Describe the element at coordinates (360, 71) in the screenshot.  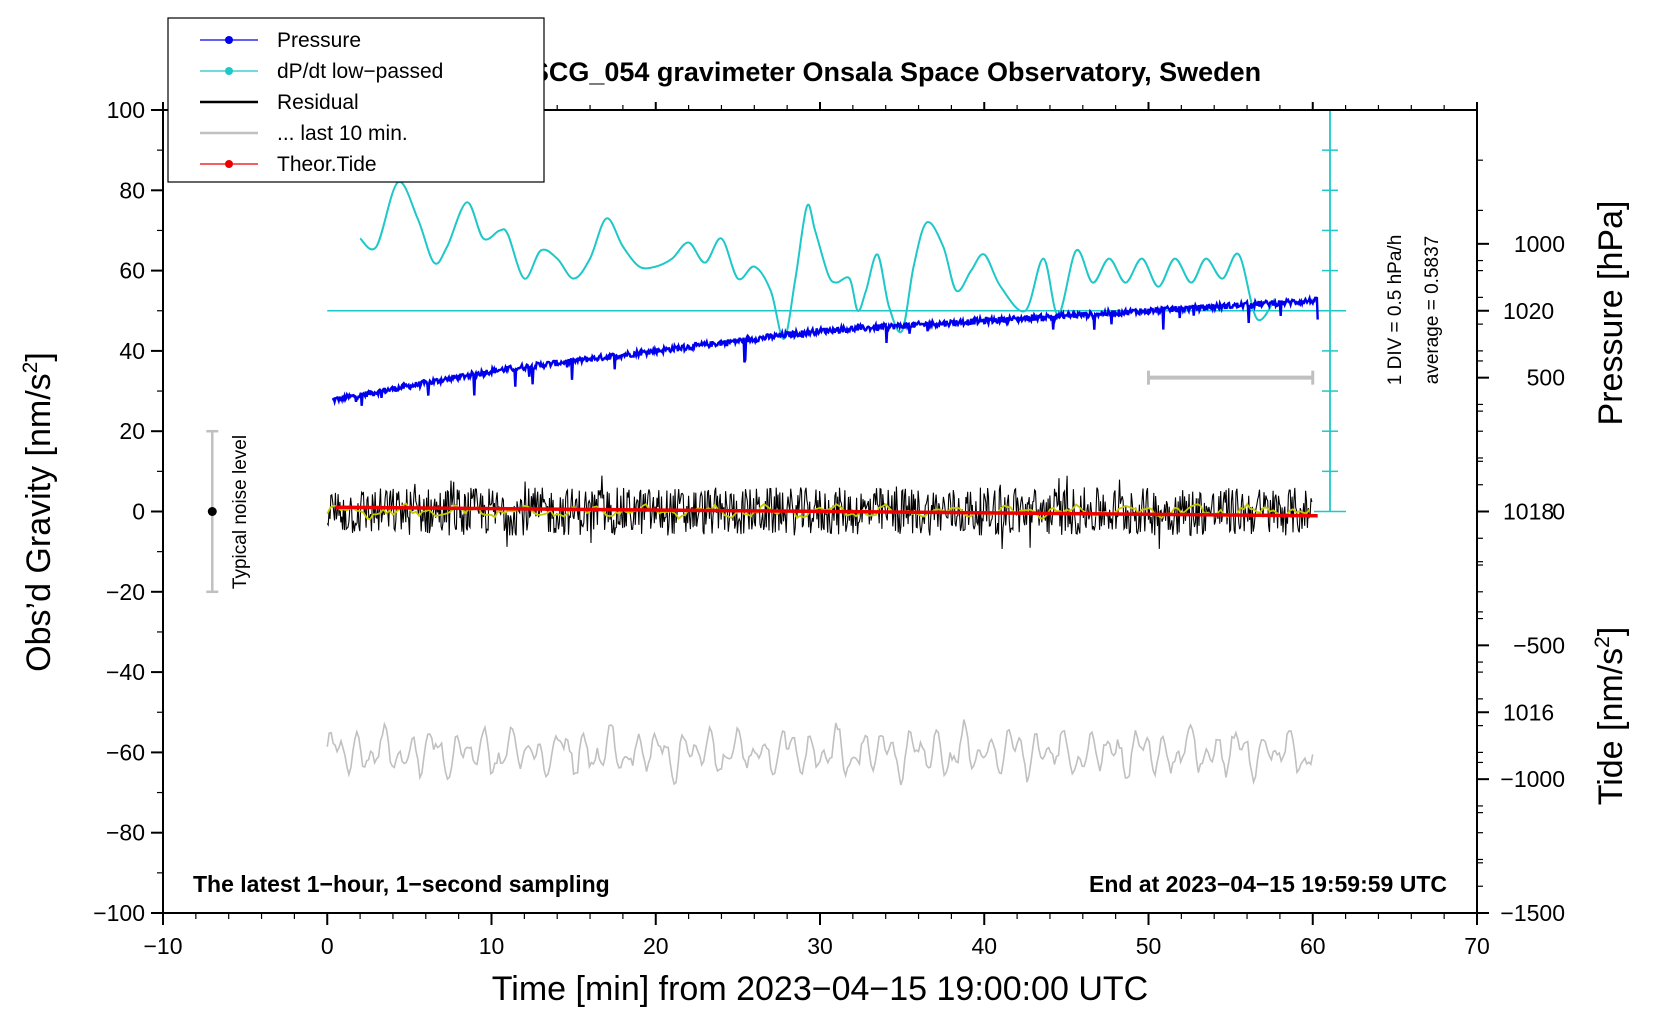
I see `legend-label: dP/dt low−passed` at that location.